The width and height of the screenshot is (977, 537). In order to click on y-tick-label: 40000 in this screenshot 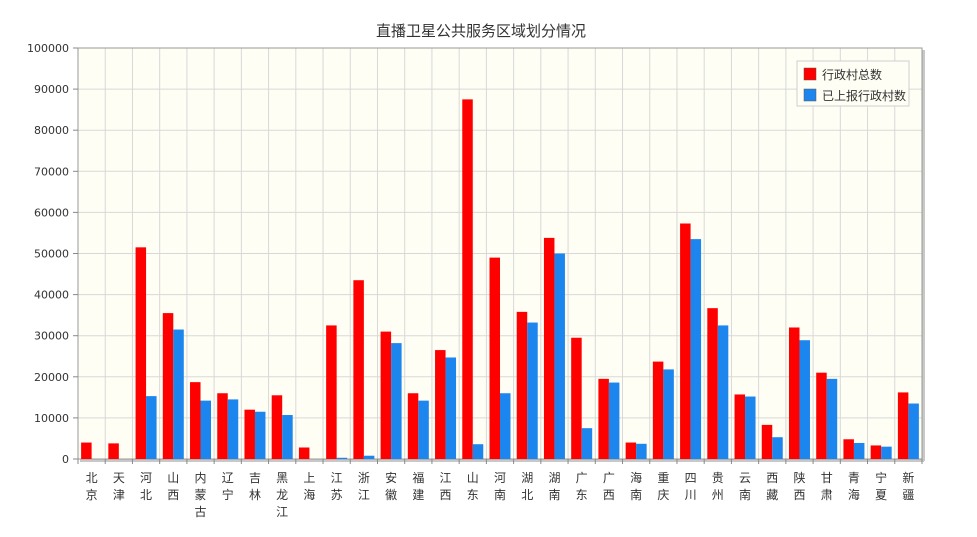, I will do `click(51, 295)`.